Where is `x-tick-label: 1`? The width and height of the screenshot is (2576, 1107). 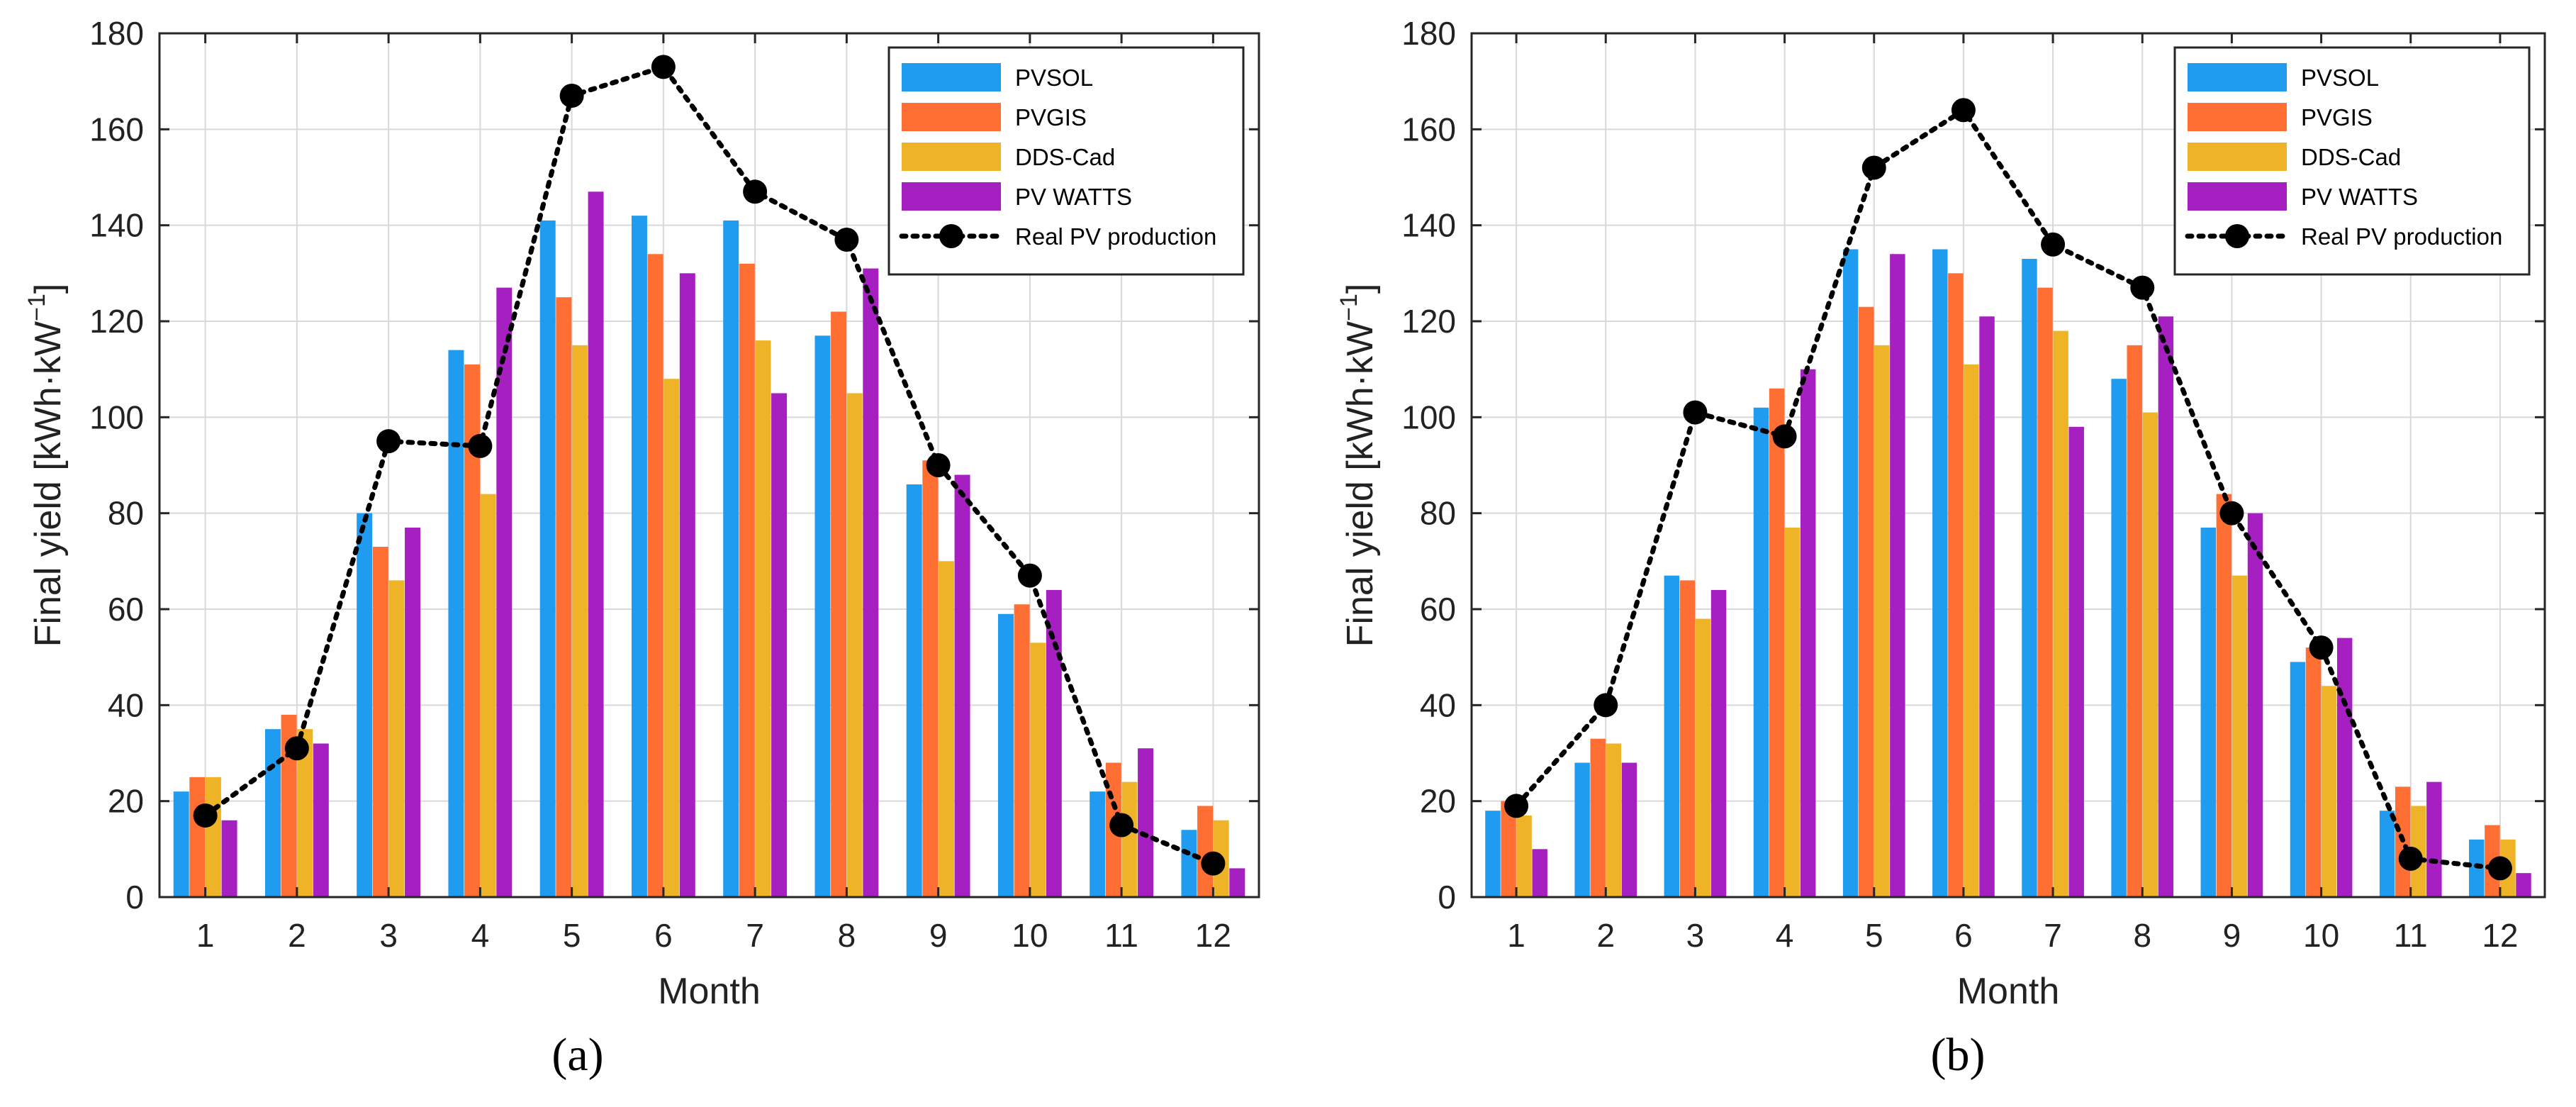
x-tick-label: 1 is located at coordinates (205, 935).